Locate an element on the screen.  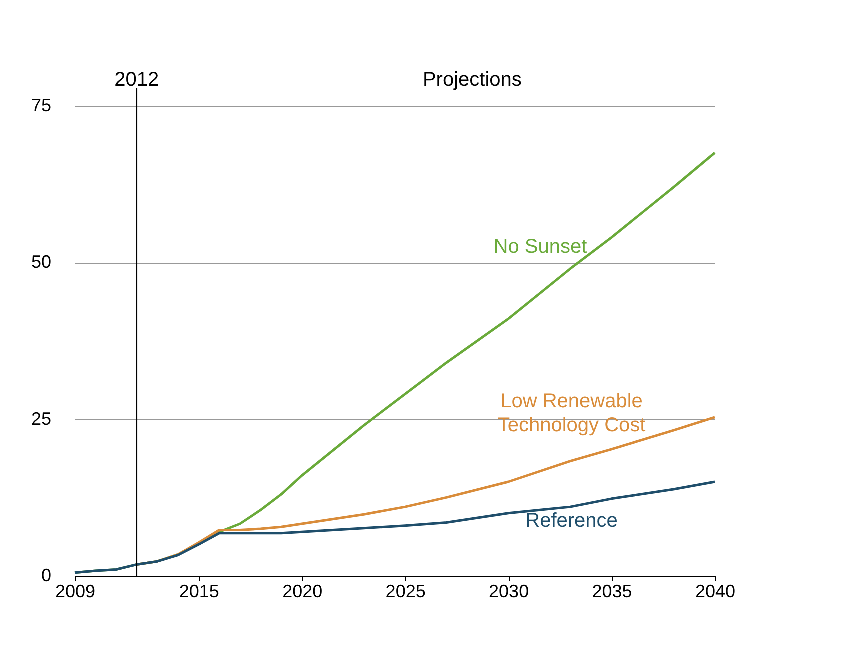
series-label: Reference is located at coordinates (572, 521).